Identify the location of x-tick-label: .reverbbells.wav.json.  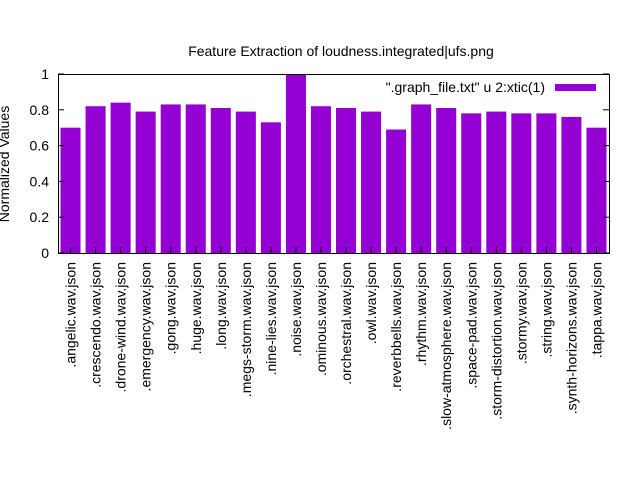
(396, 327).